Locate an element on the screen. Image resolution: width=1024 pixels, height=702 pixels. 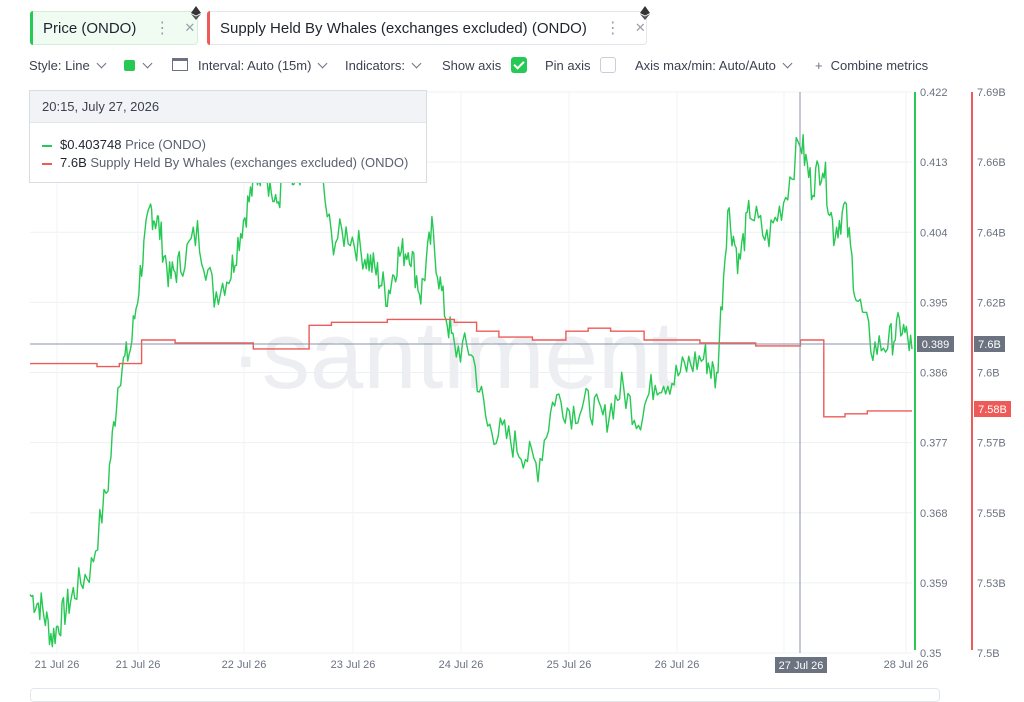
combine-metrics-button: + Combine metrics is located at coordinates (871, 65).